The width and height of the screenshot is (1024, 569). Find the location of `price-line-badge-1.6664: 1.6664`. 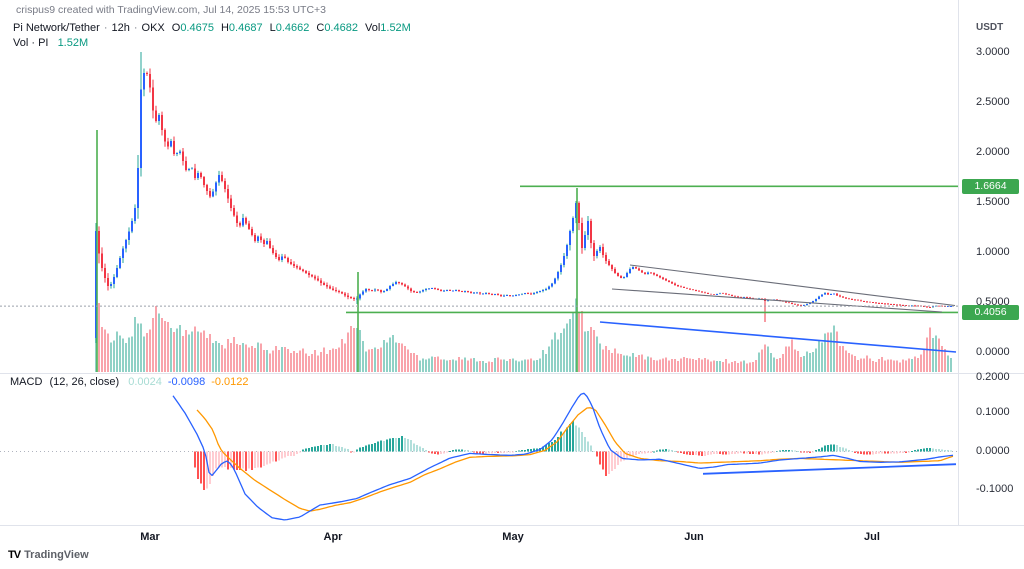

price-line-badge-1.6664: 1.6664 is located at coordinates (990, 186).